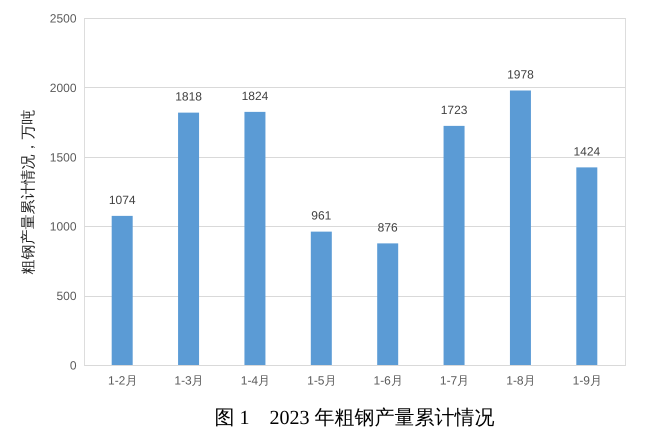 This screenshot has height=436, width=645. What do you see at coordinates (587, 381) in the screenshot?
I see `x-tick-label: 1-9月` at bounding box center [587, 381].